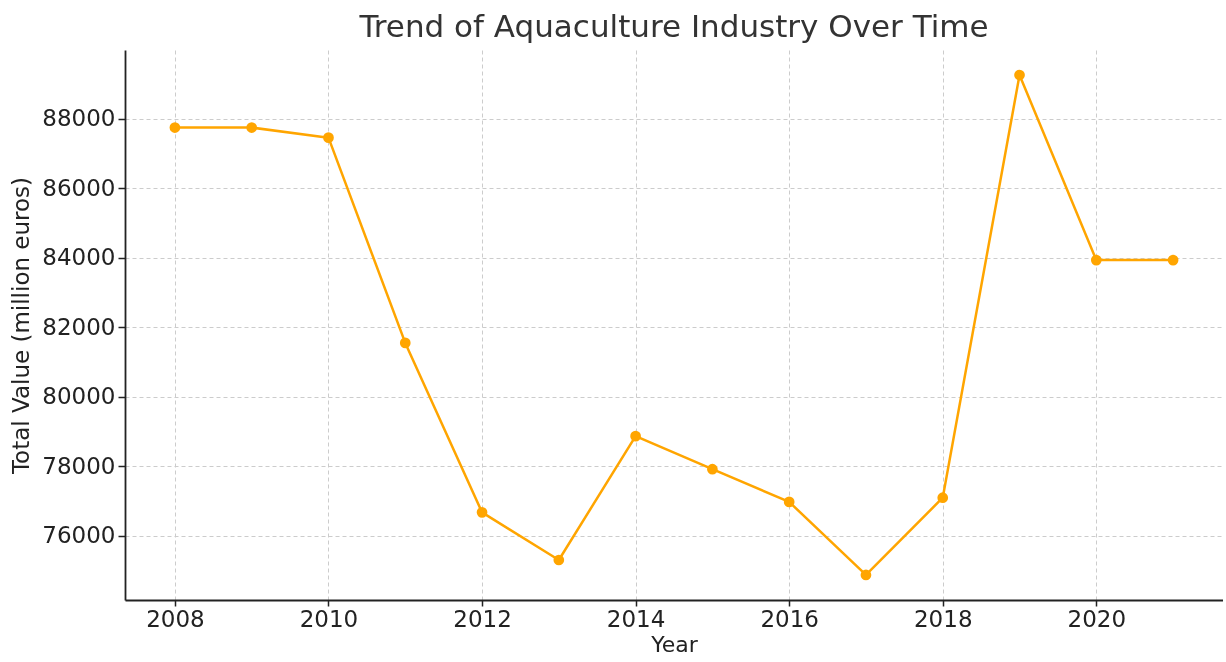 Image resolution: width=1226 pixels, height=662 pixels. I want to click on x-tick-label: 2014, so click(636, 618).